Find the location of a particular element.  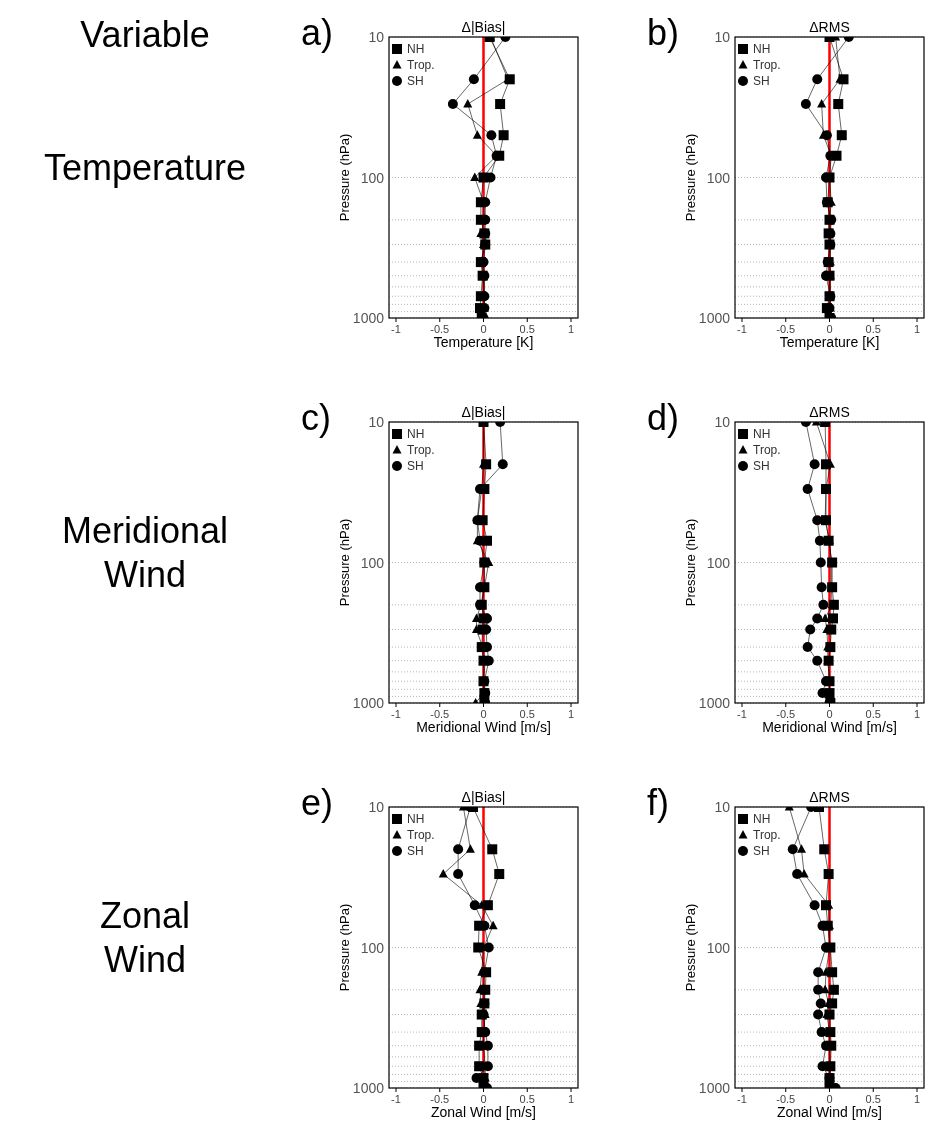

text: e) is located at coordinates (317, 802).